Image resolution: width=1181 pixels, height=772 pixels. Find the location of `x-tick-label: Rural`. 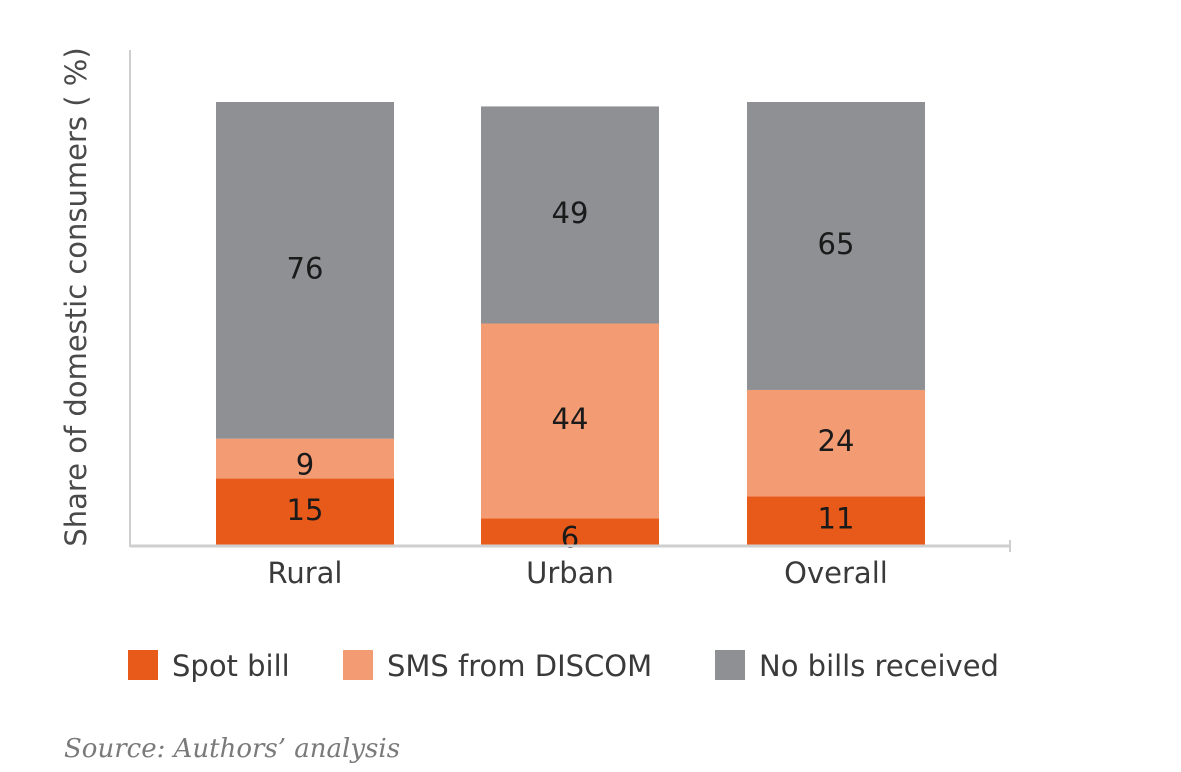

x-tick-label: Rural is located at coordinates (305, 573).